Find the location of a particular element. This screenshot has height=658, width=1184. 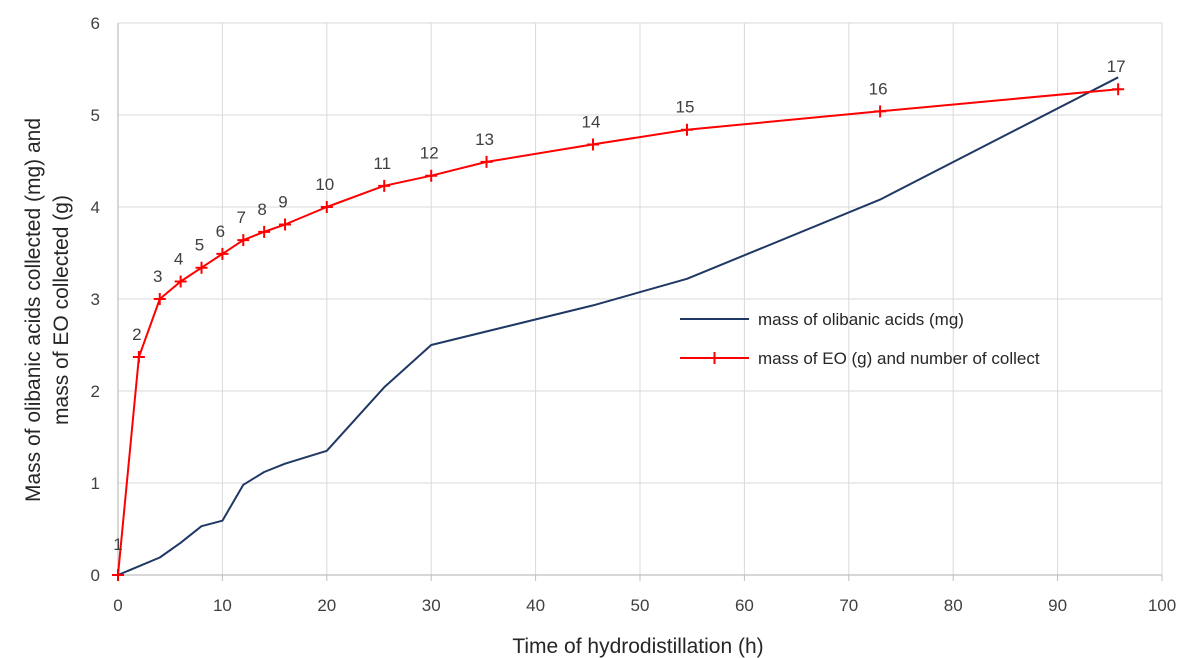

y-tick-label: 5 is located at coordinates (95, 115).